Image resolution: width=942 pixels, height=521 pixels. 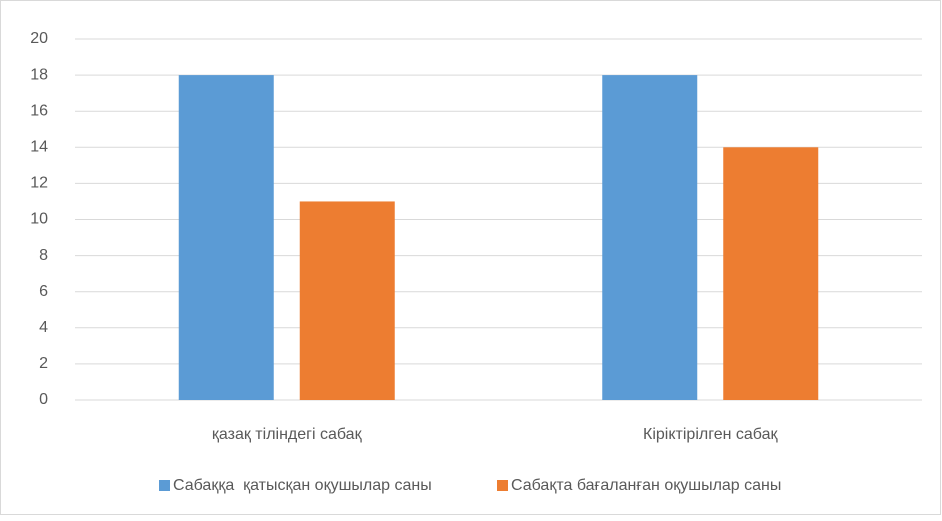 I want to click on legend-label: Сабаққа қатысқан оқушылар саны, so click(x=302, y=485).